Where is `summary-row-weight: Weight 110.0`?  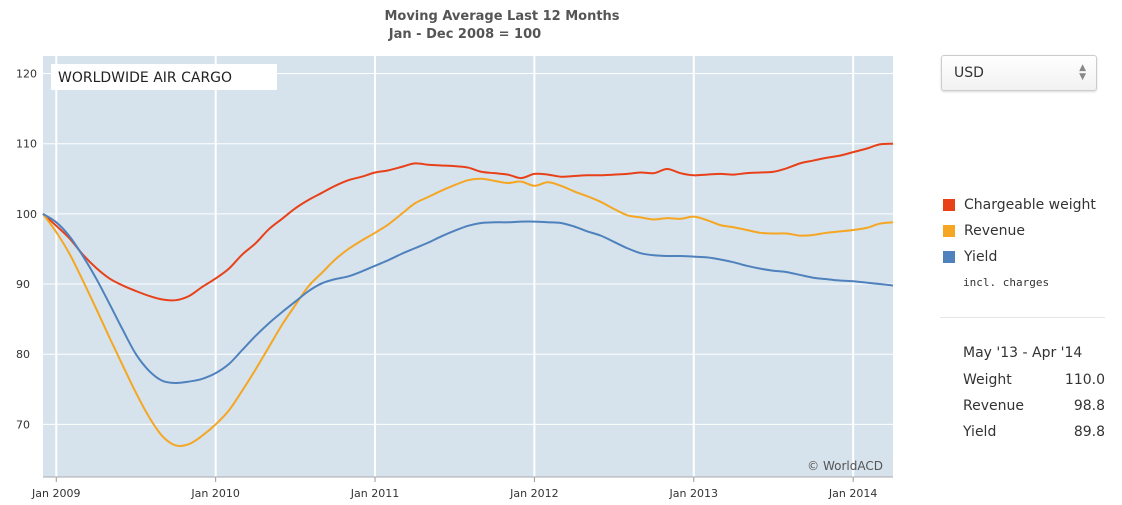 summary-row-weight: Weight 110.0 is located at coordinates (1034, 380).